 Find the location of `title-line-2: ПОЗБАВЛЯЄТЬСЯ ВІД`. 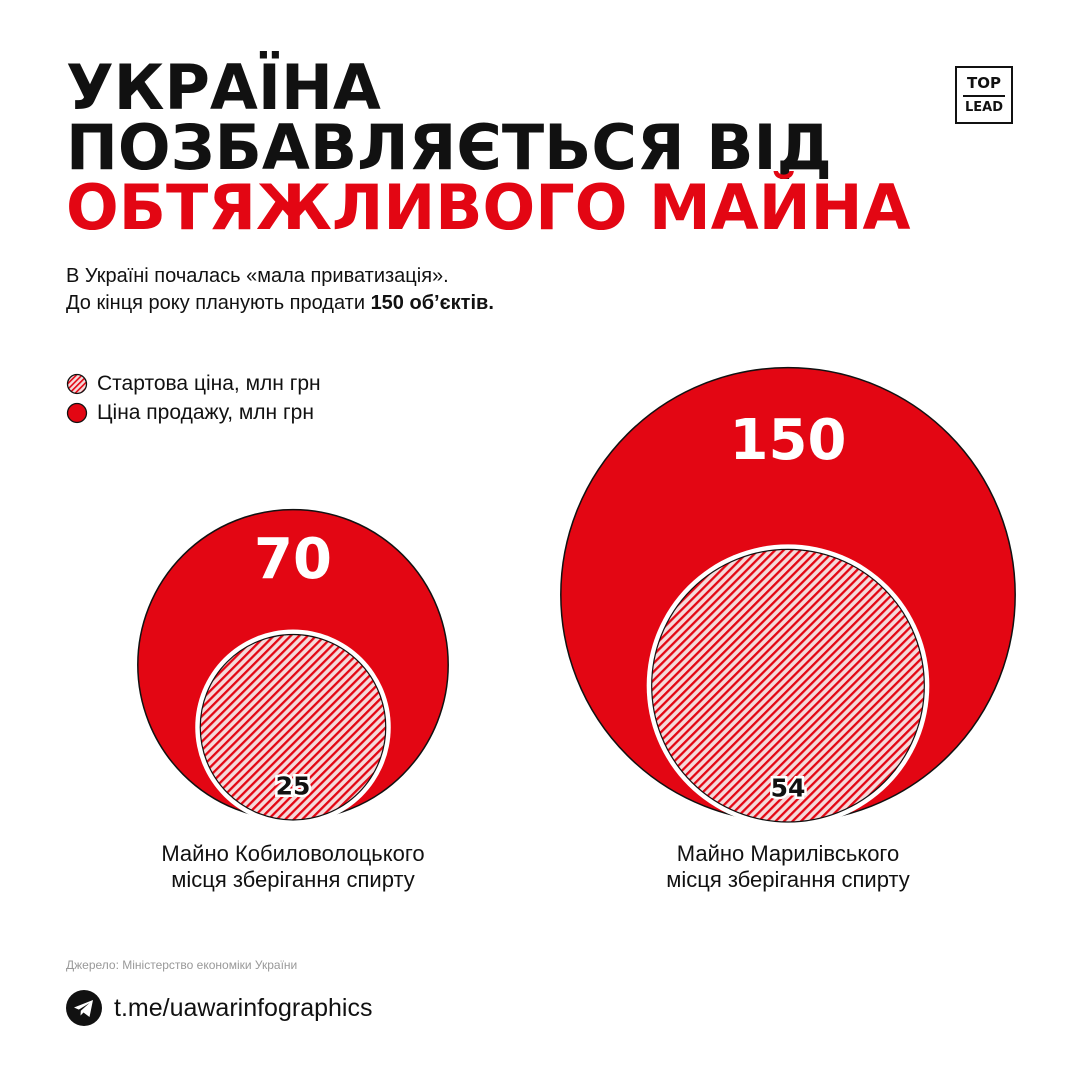

title-line-2: ПОЗБАВЛЯЄТЬСЯ ВІД is located at coordinates (449, 147).